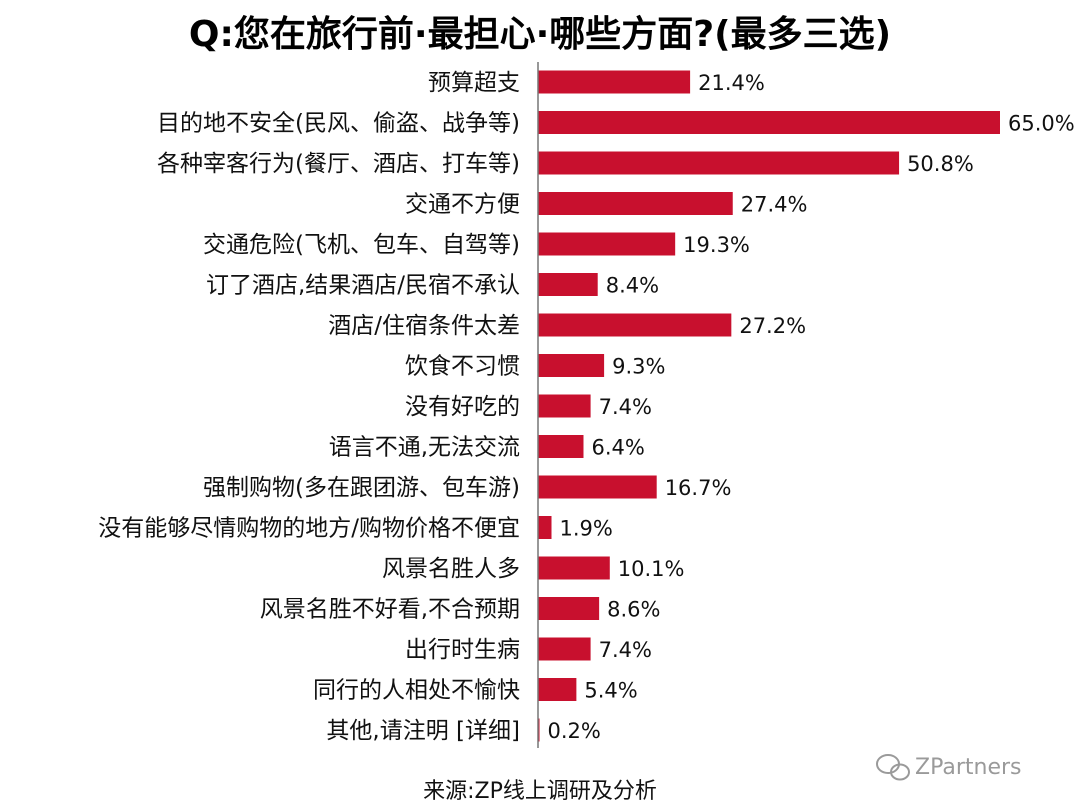 This screenshot has width=1080, height=810. I want to click on category-label: 同行的人相处不愉快, so click(416, 691).